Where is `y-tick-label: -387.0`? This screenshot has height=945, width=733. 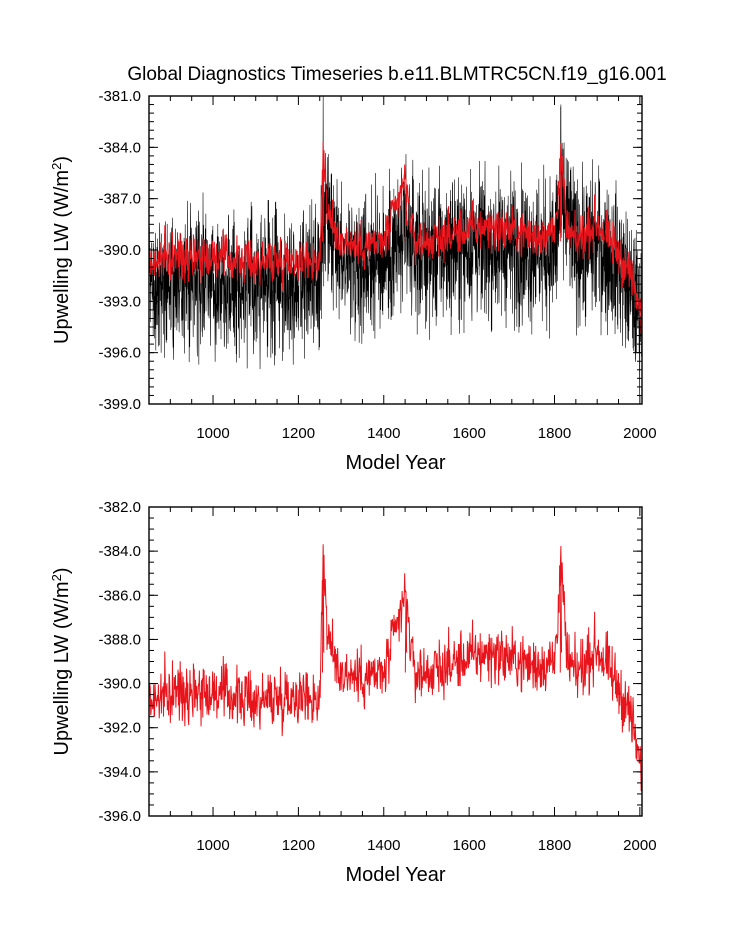 y-tick-label: -387.0 is located at coordinates (119, 199).